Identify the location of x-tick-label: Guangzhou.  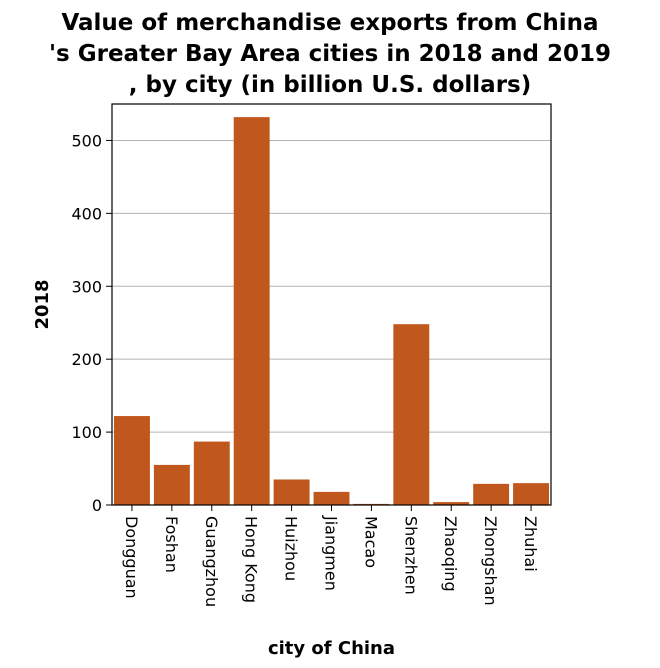
(211, 561).